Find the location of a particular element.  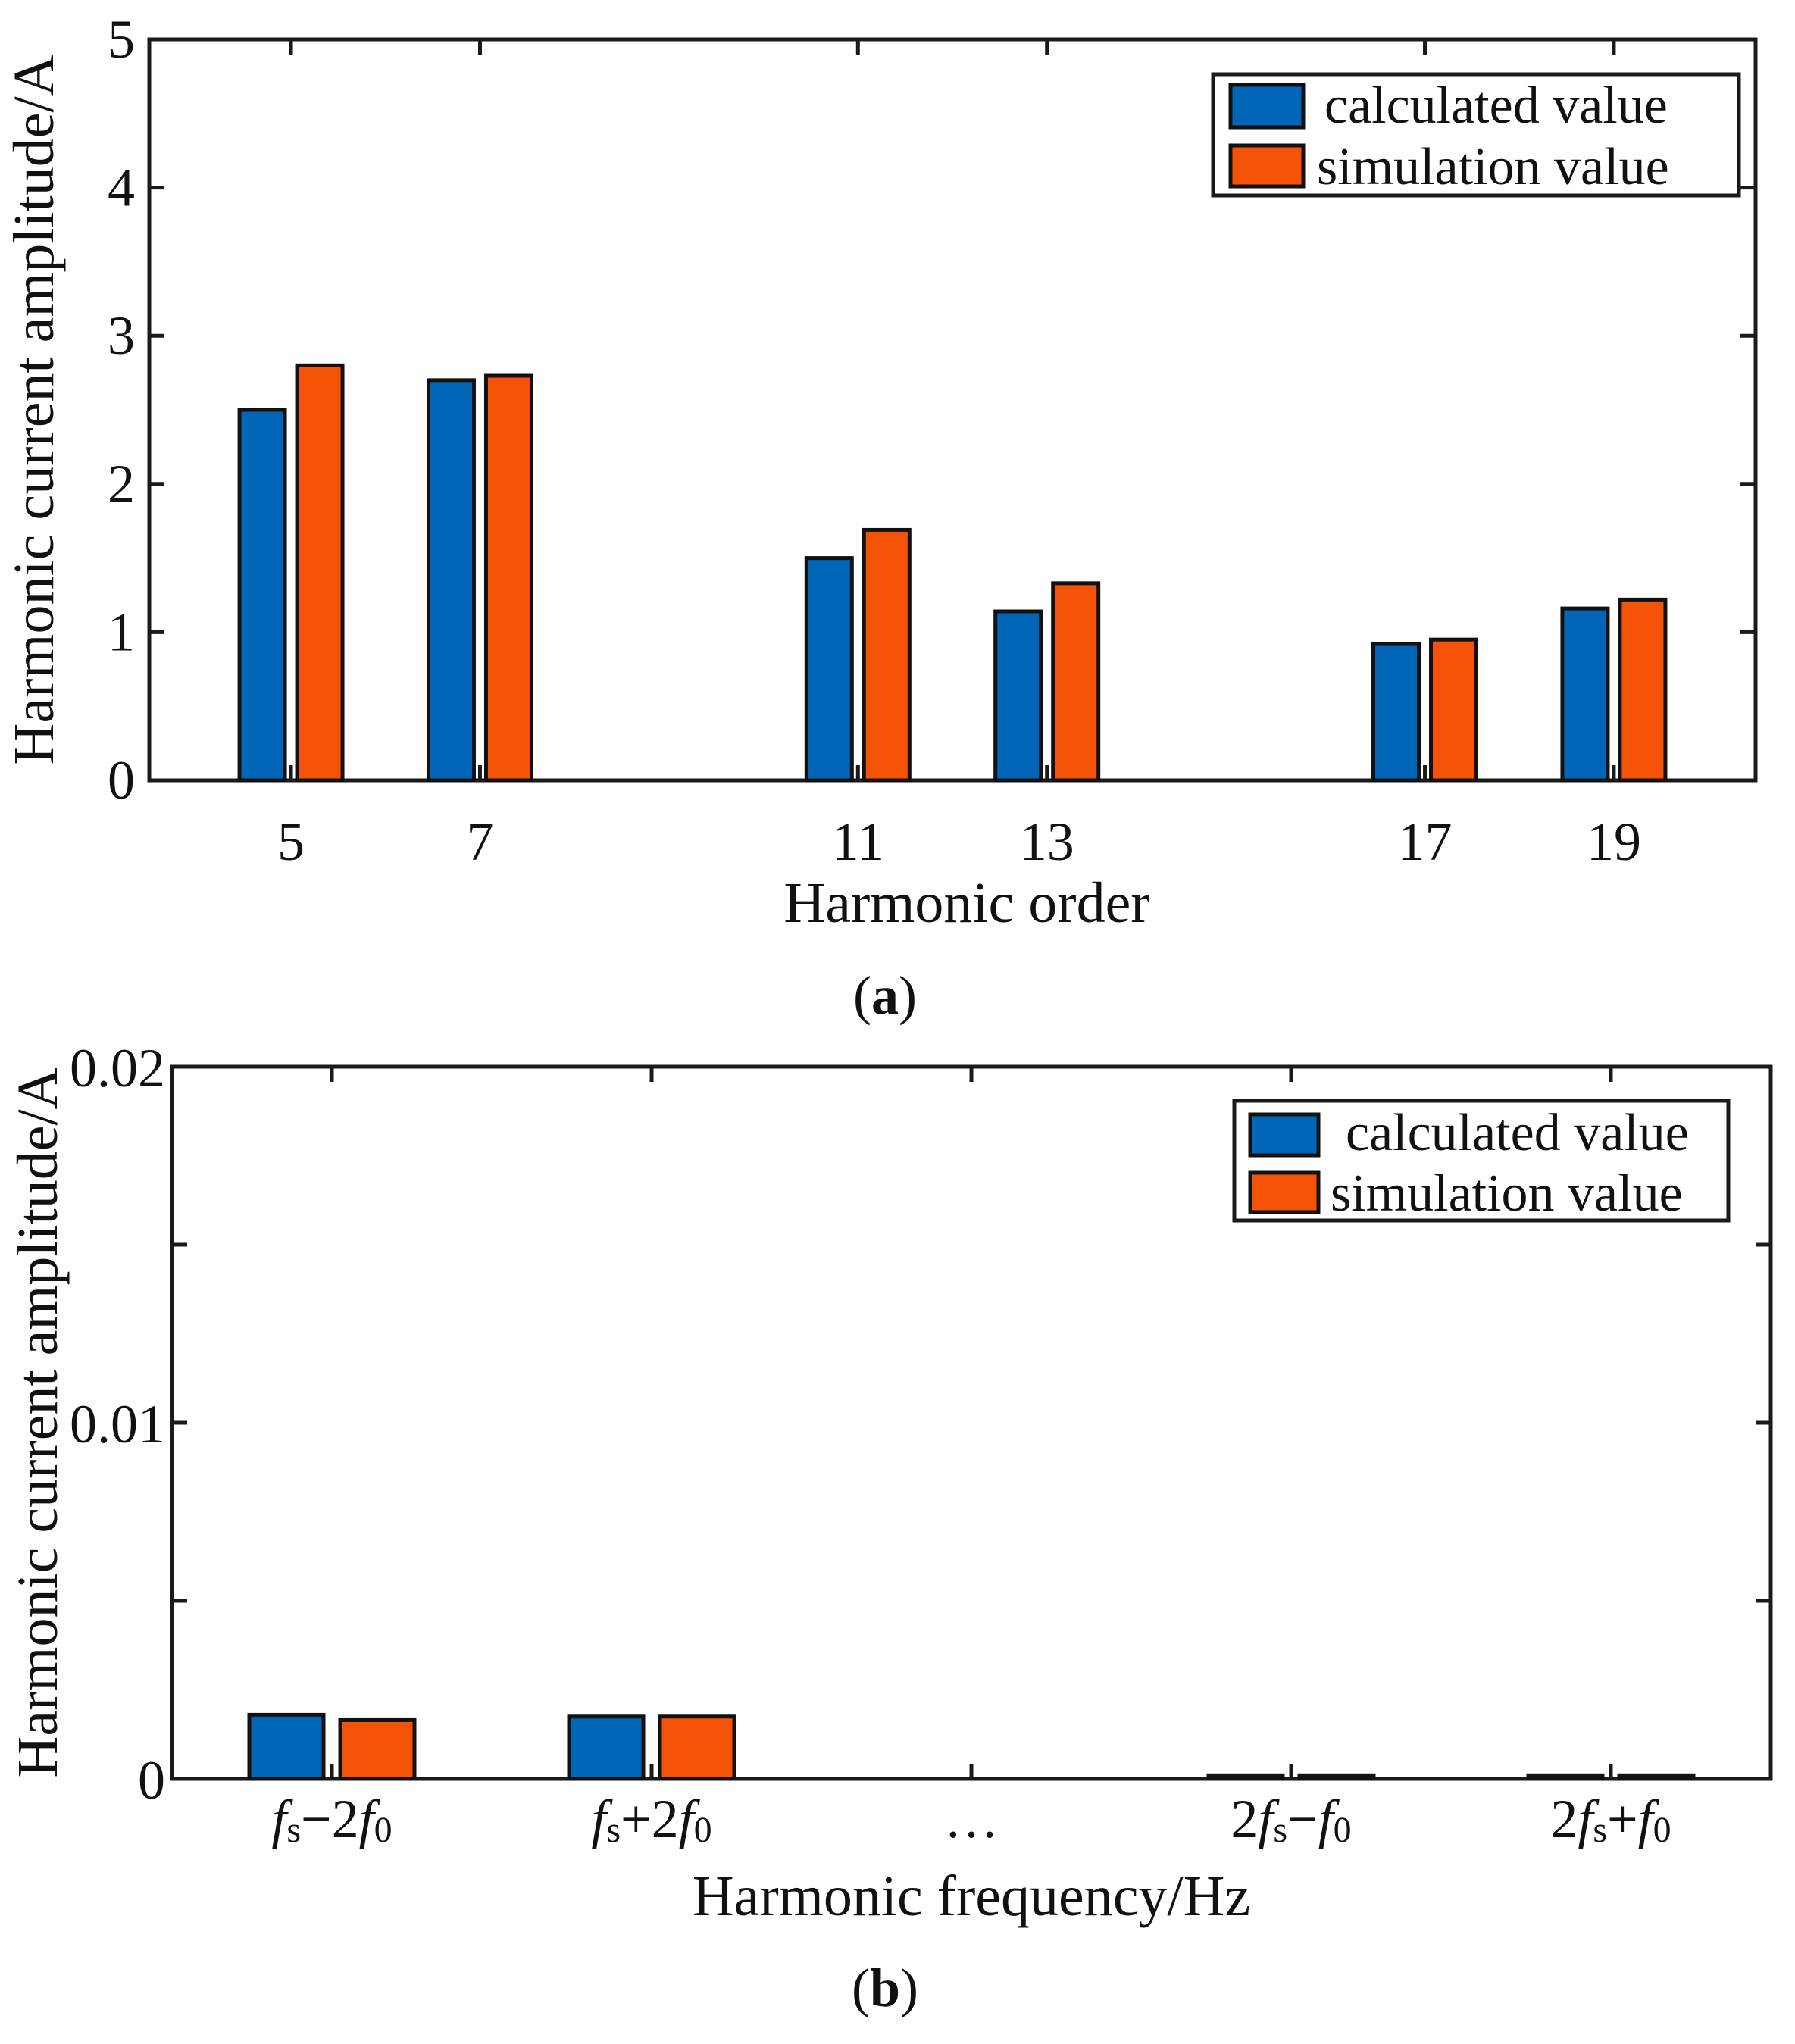

x-tick-label: fs−2f0 is located at coordinates (331, 1819).